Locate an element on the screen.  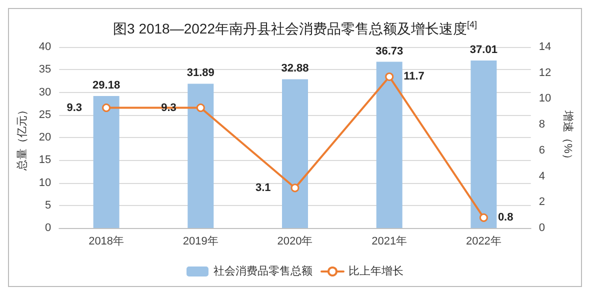
y-tick-label: 0 is located at coordinates (48, 228).